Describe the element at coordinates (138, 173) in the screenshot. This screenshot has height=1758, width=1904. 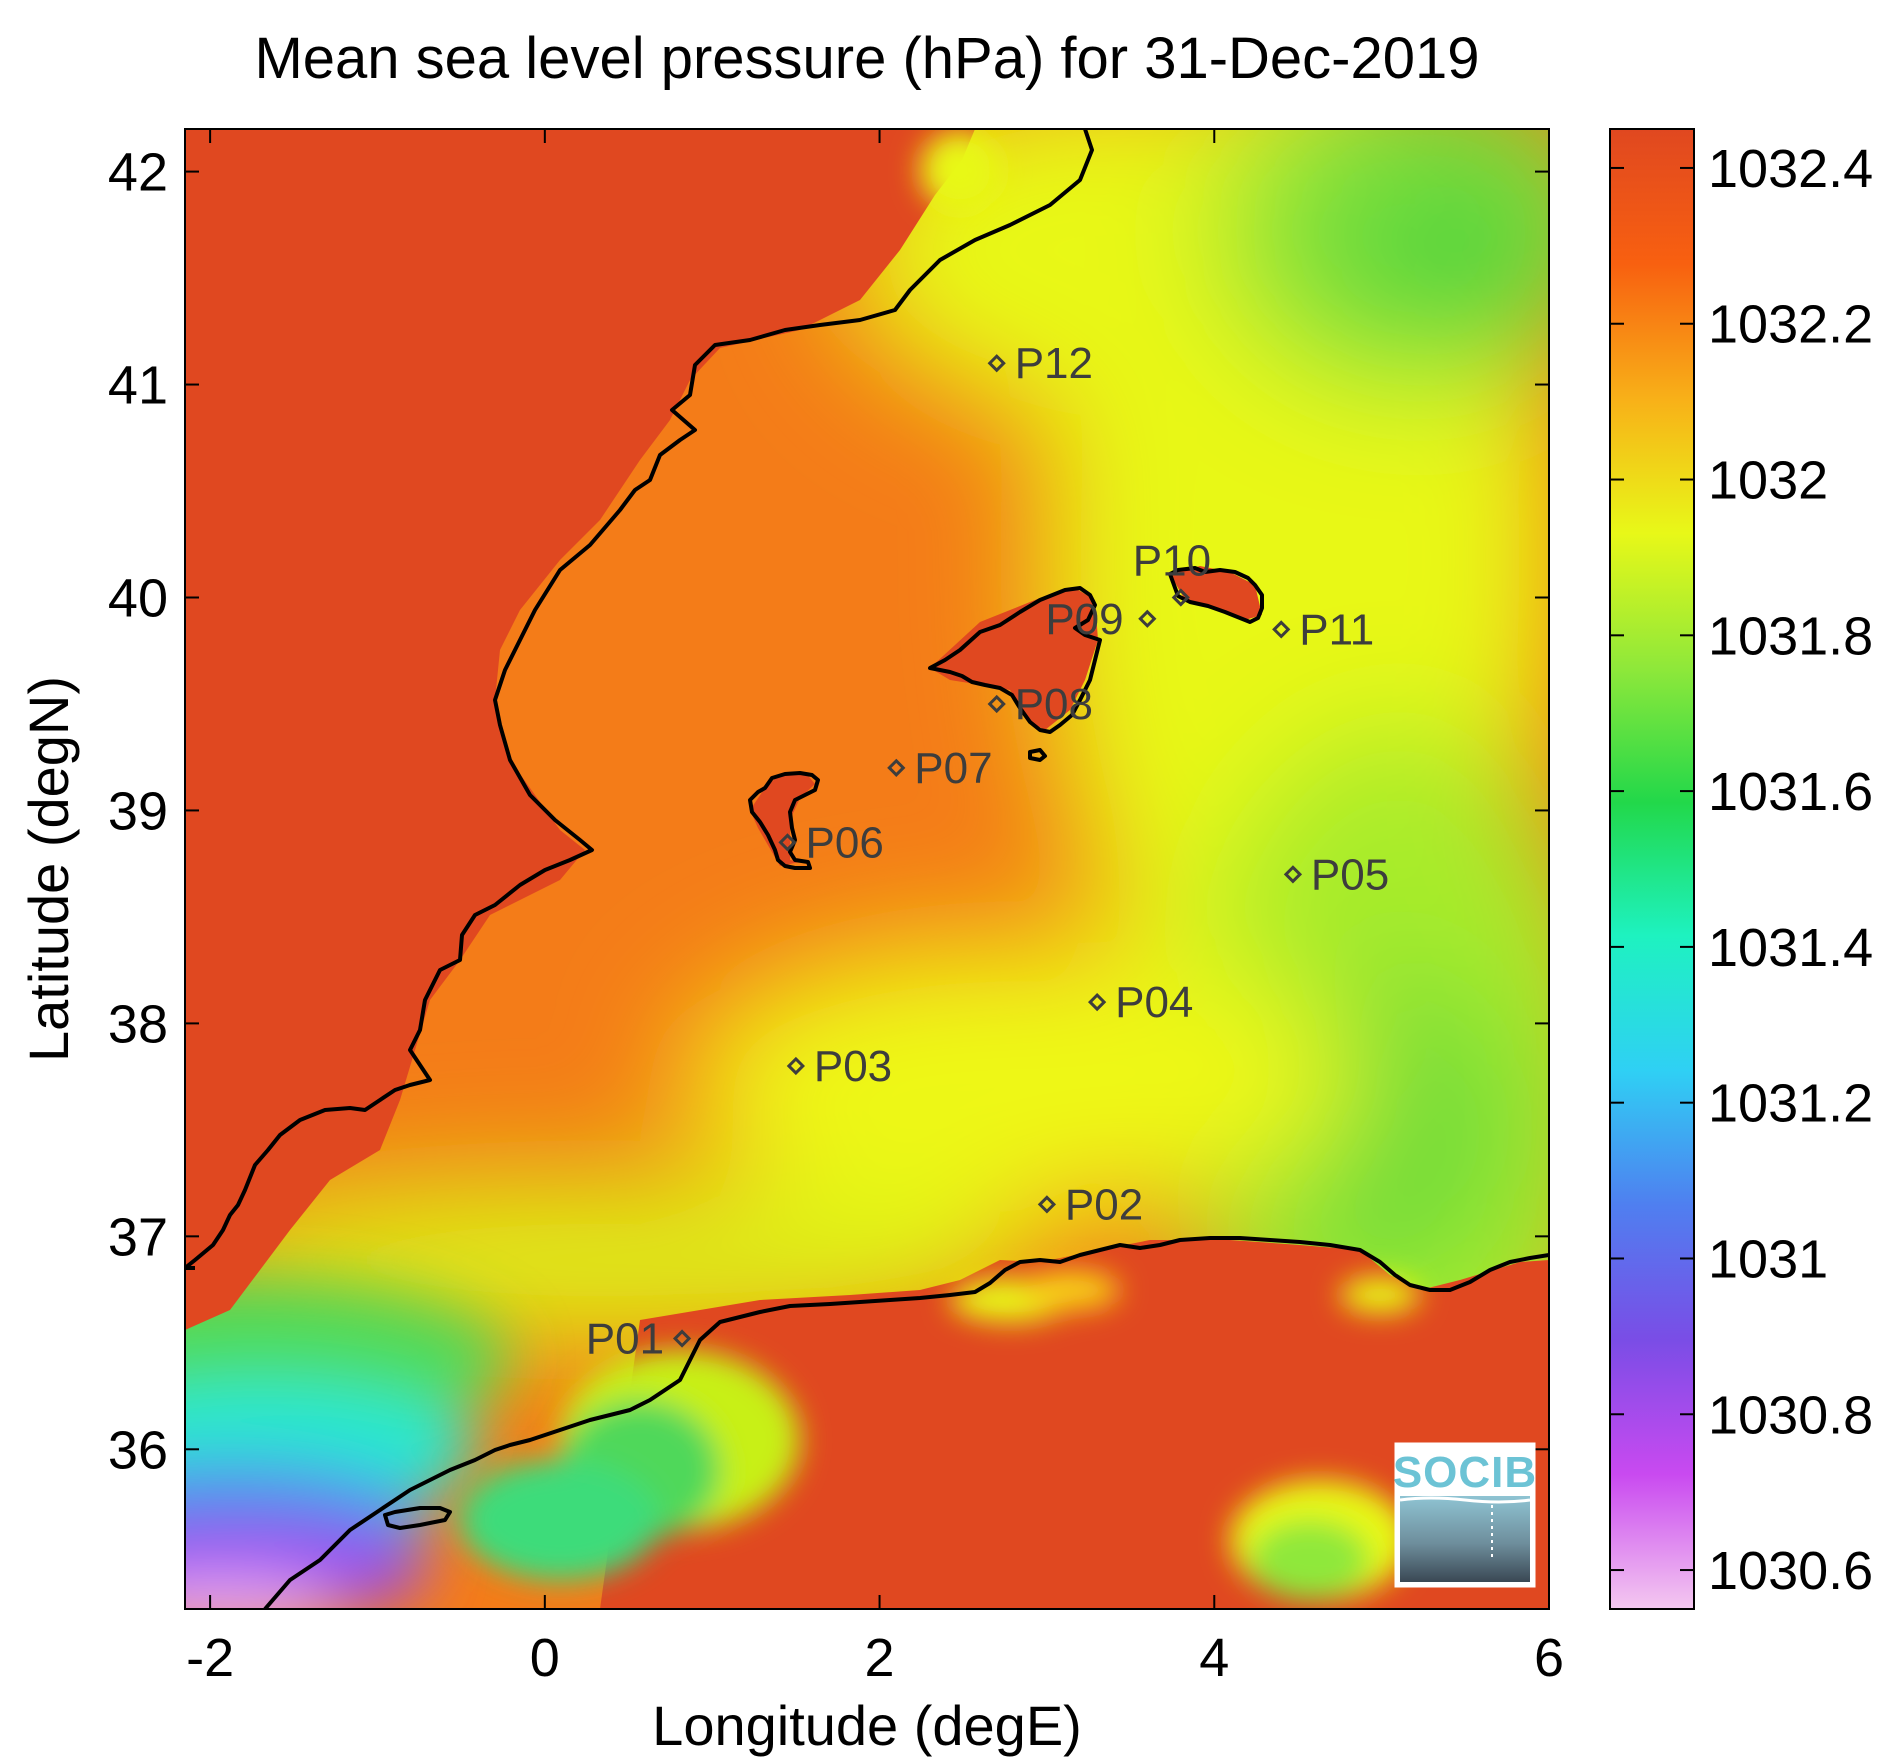
I see `y-tick-label: 42` at that location.